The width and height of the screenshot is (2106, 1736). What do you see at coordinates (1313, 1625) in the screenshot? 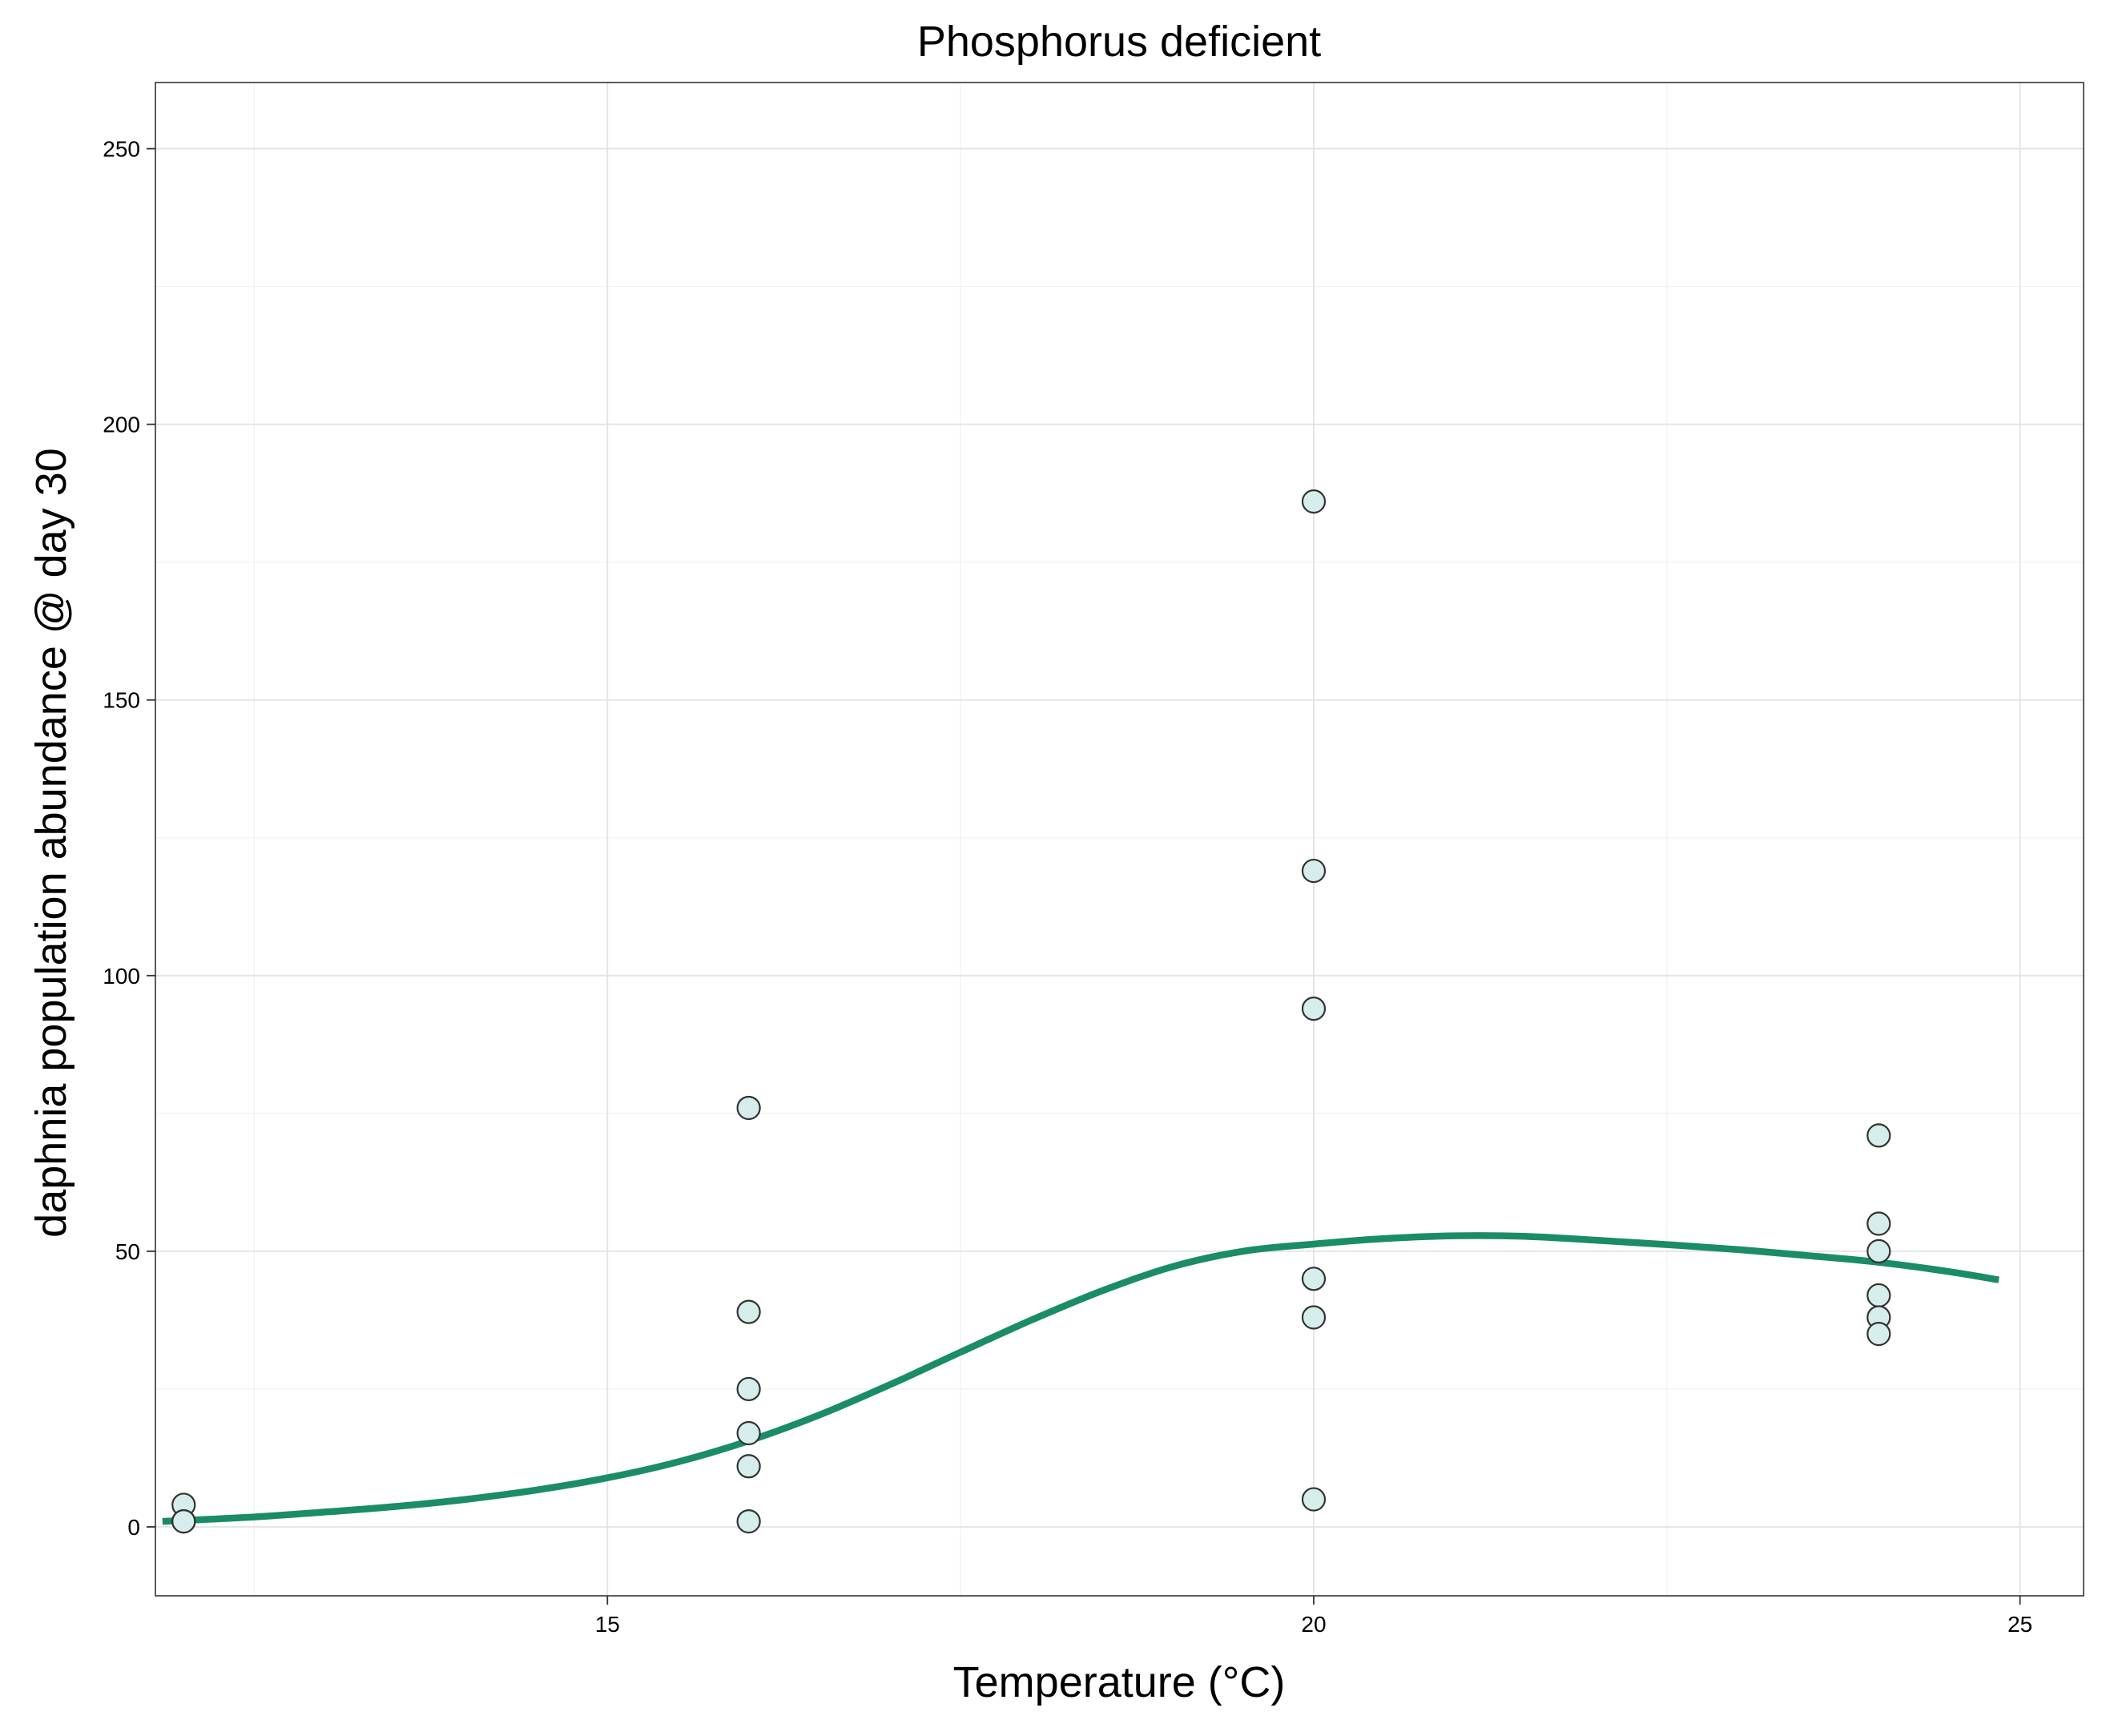
I see `x-tick-label: 20` at bounding box center [1313, 1625].